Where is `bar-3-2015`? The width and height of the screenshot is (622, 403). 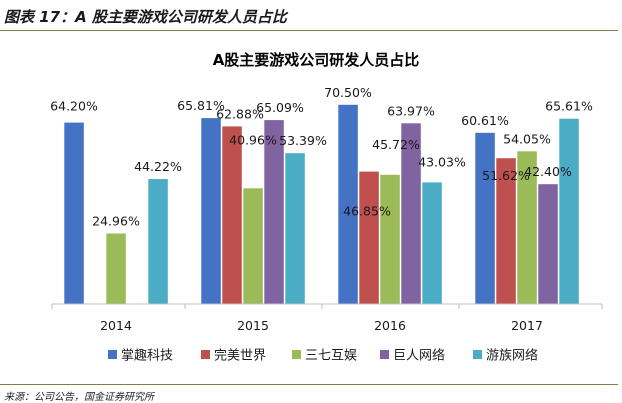 bar-3-2015 is located at coordinates (274, 212).